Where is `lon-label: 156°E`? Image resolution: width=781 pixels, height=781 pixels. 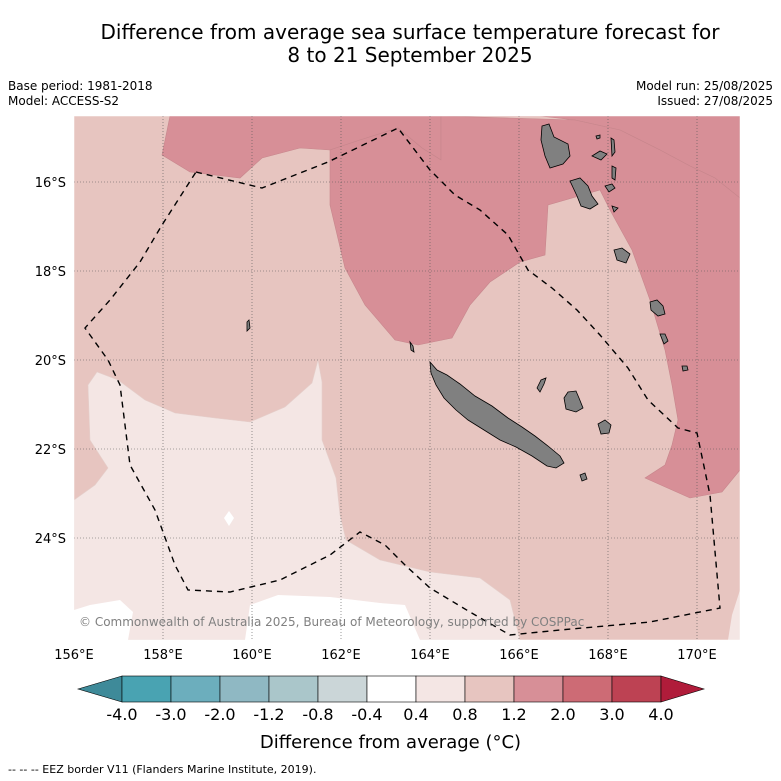 lon-label: 156°E is located at coordinates (74, 655).